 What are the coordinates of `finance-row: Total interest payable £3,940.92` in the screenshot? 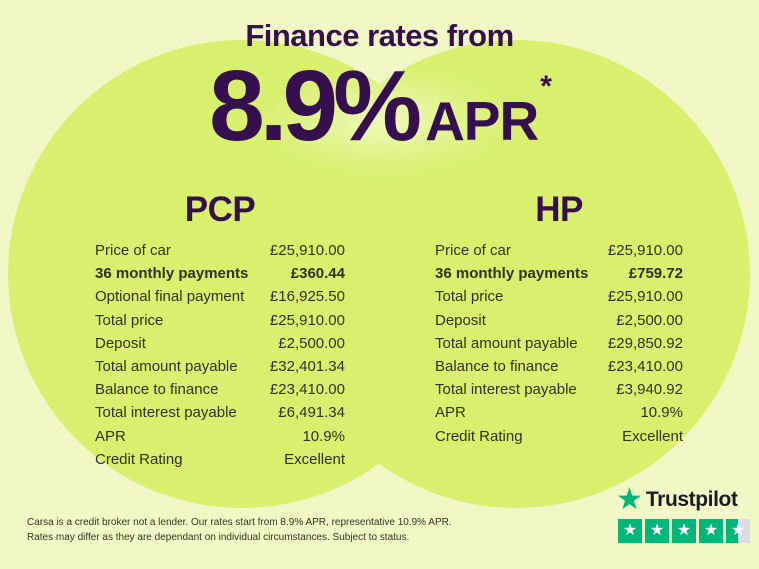 It's located at (559, 392).